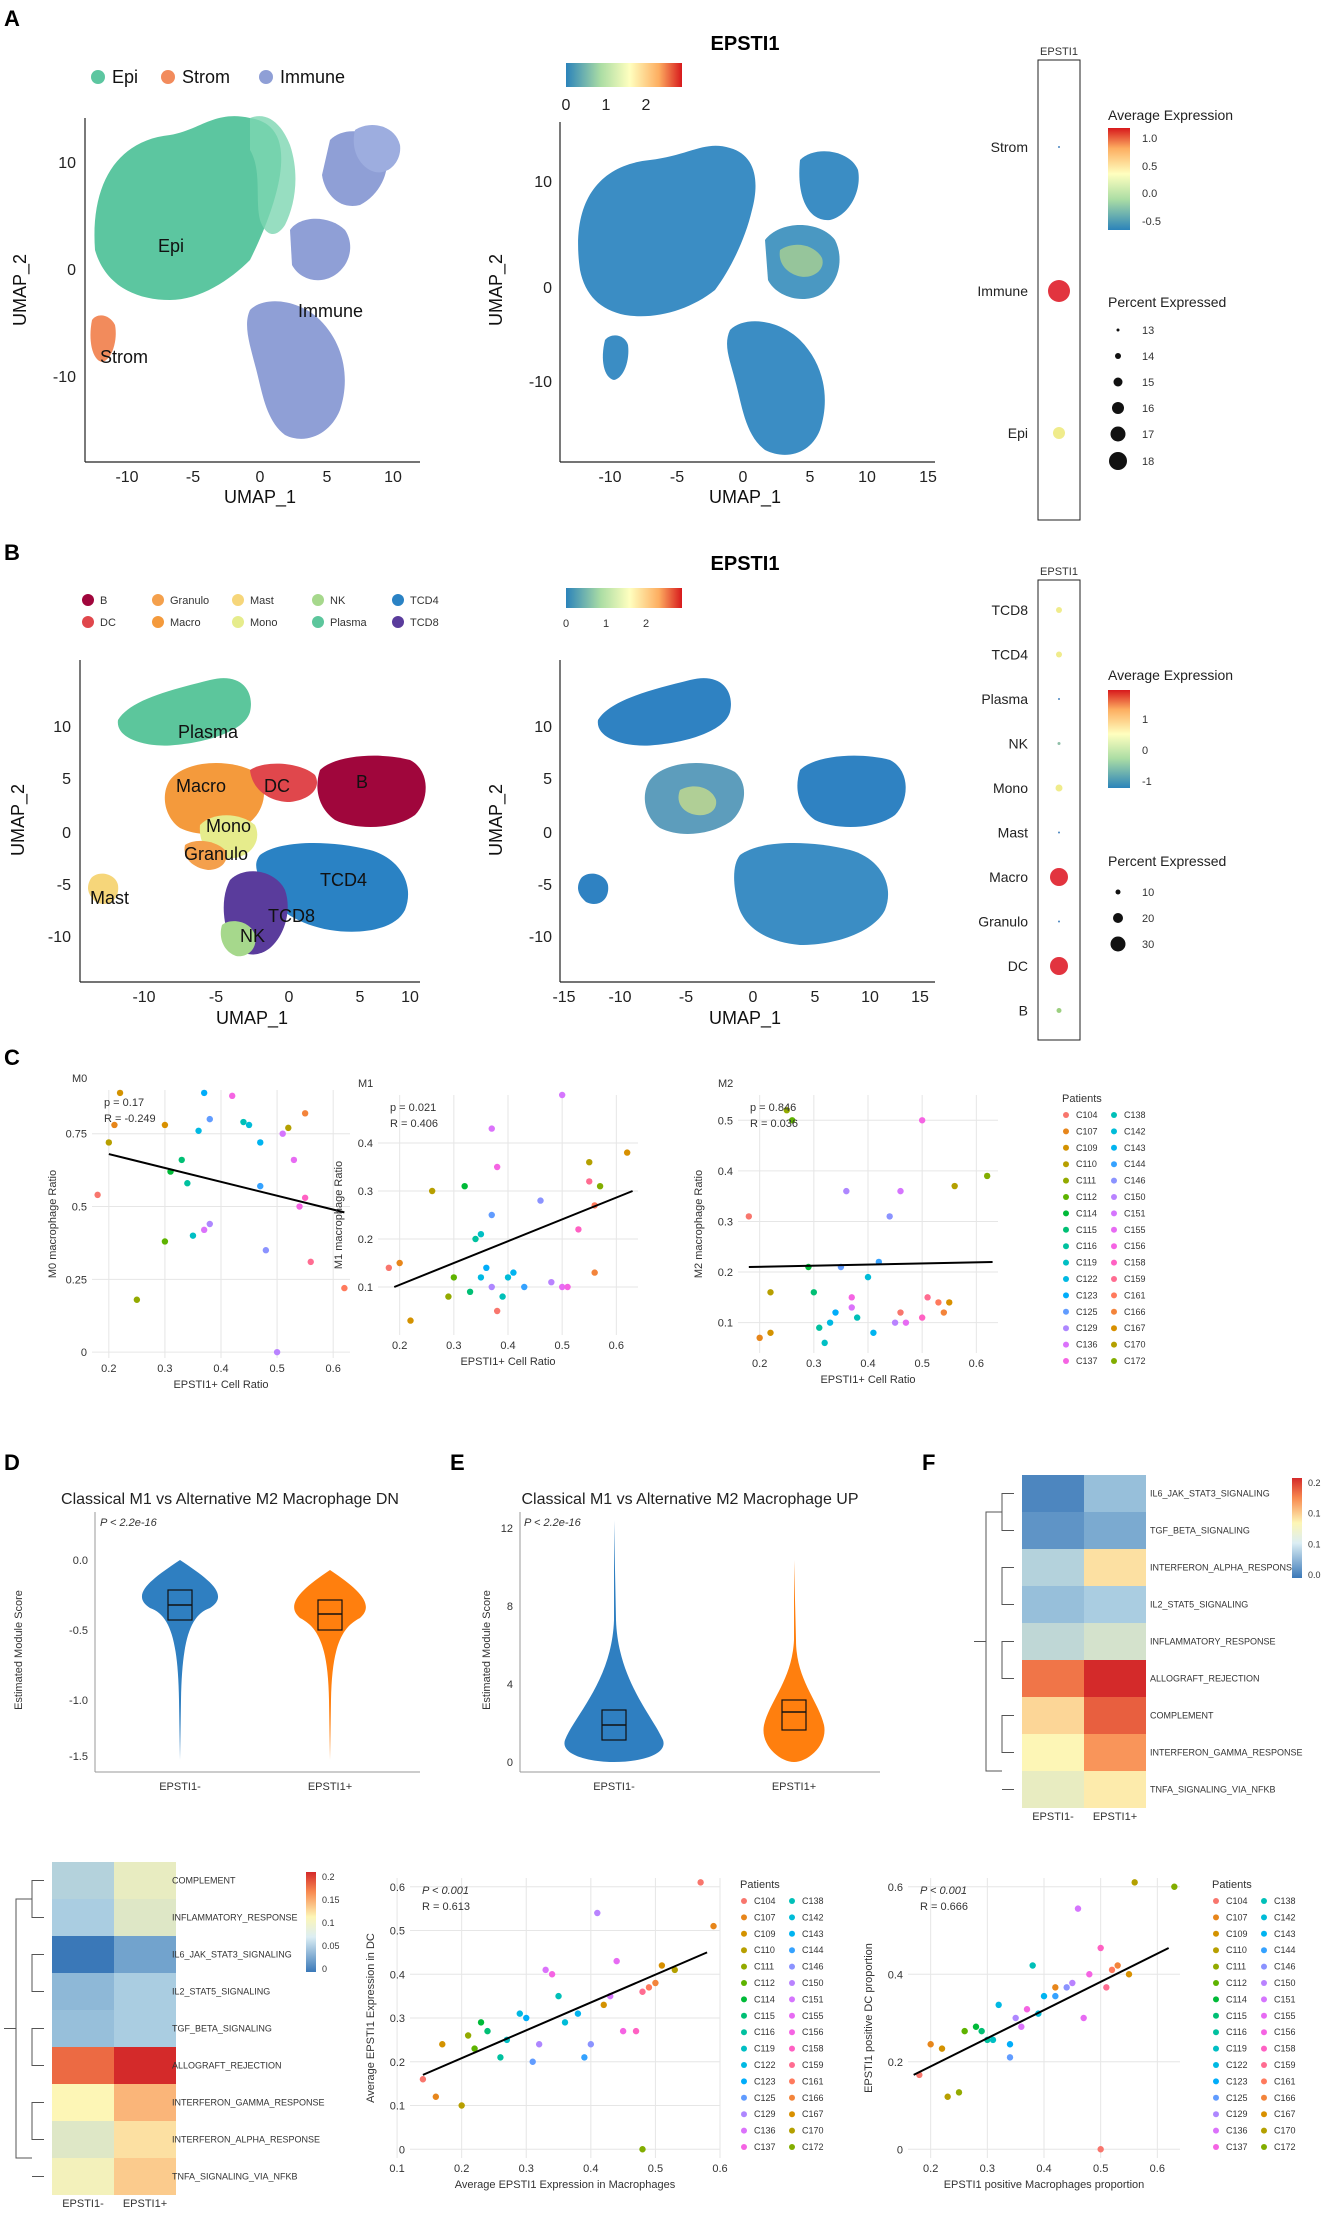 Image resolution: width=1321 pixels, height=2218 pixels. Describe the element at coordinates (1135, 1263) in the screenshot. I see `legend-label: C158` at that location.